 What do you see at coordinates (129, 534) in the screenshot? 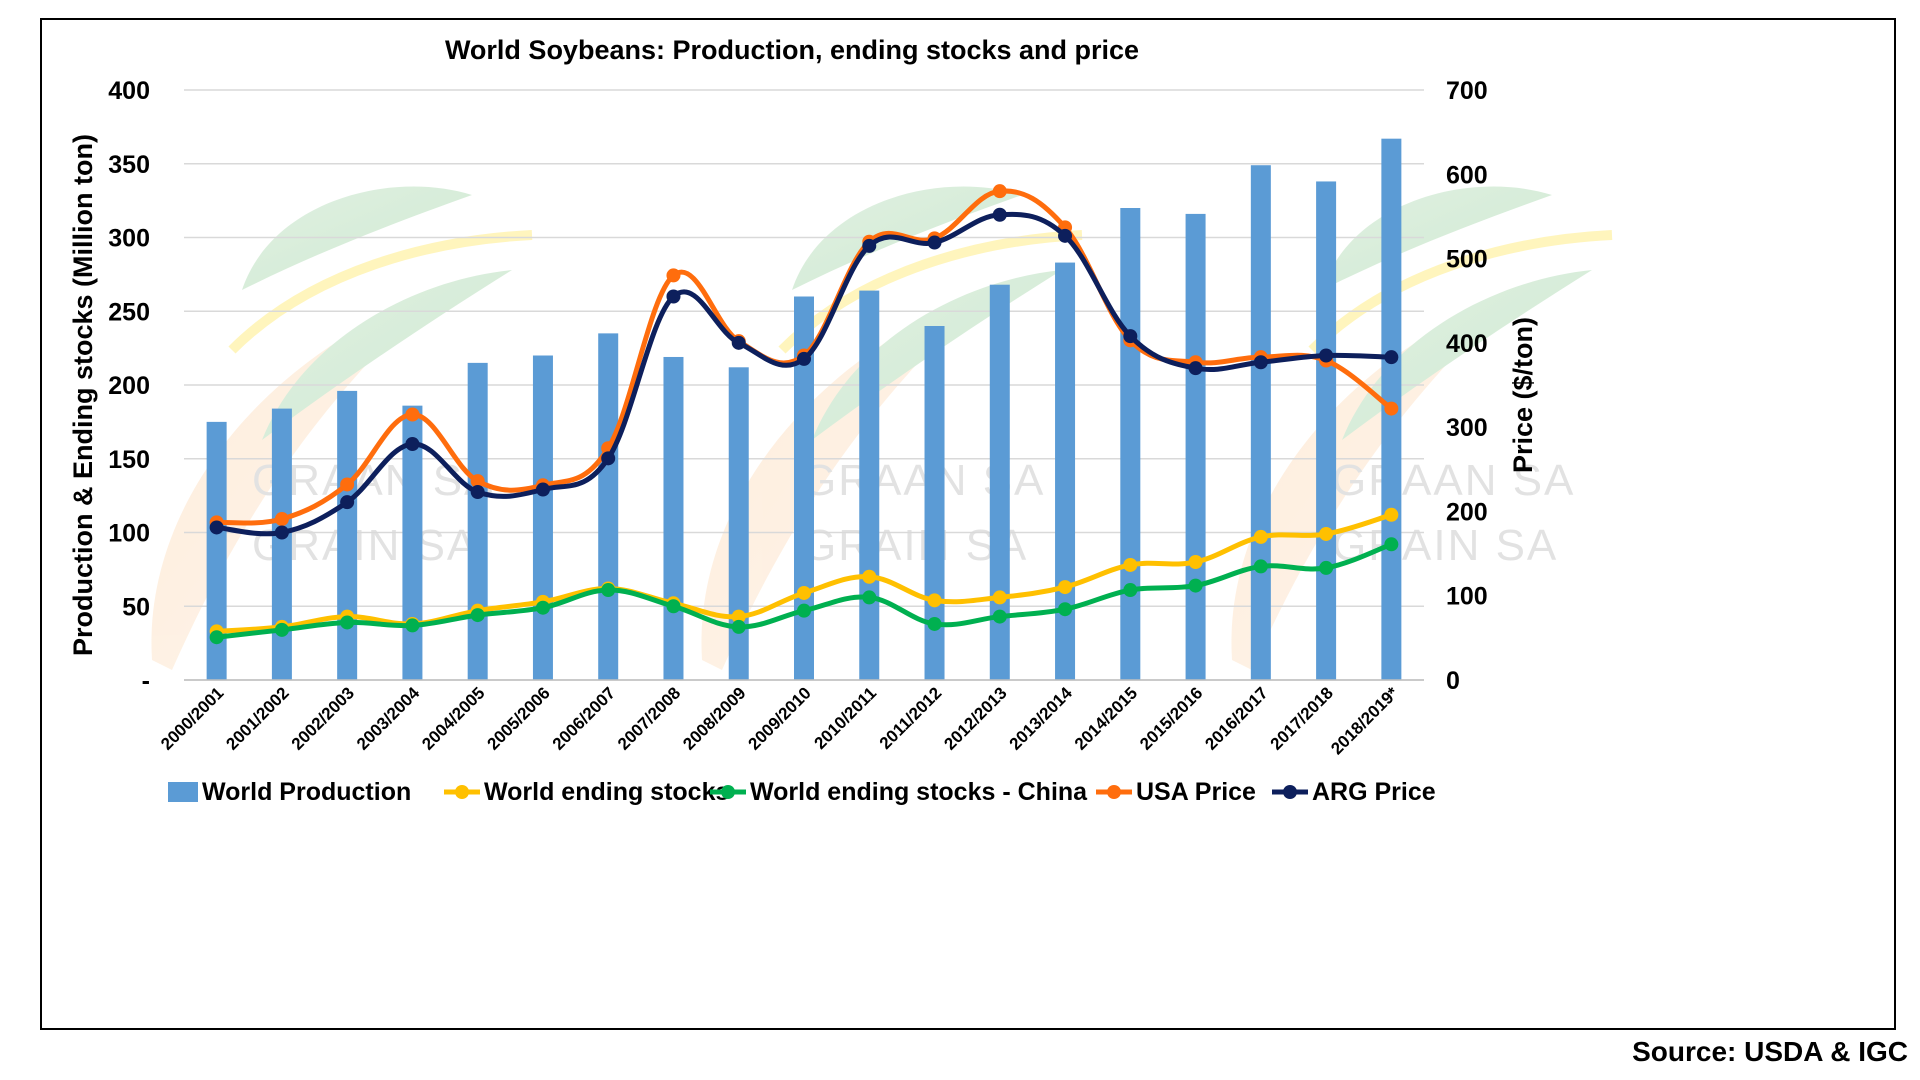
I see `left-tick-label: 100` at bounding box center [129, 534].